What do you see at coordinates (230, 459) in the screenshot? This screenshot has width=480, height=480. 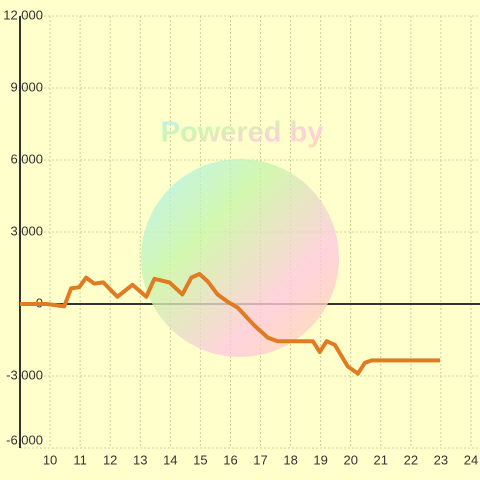 I see `x-tick-label: 16` at bounding box center [230, 459].